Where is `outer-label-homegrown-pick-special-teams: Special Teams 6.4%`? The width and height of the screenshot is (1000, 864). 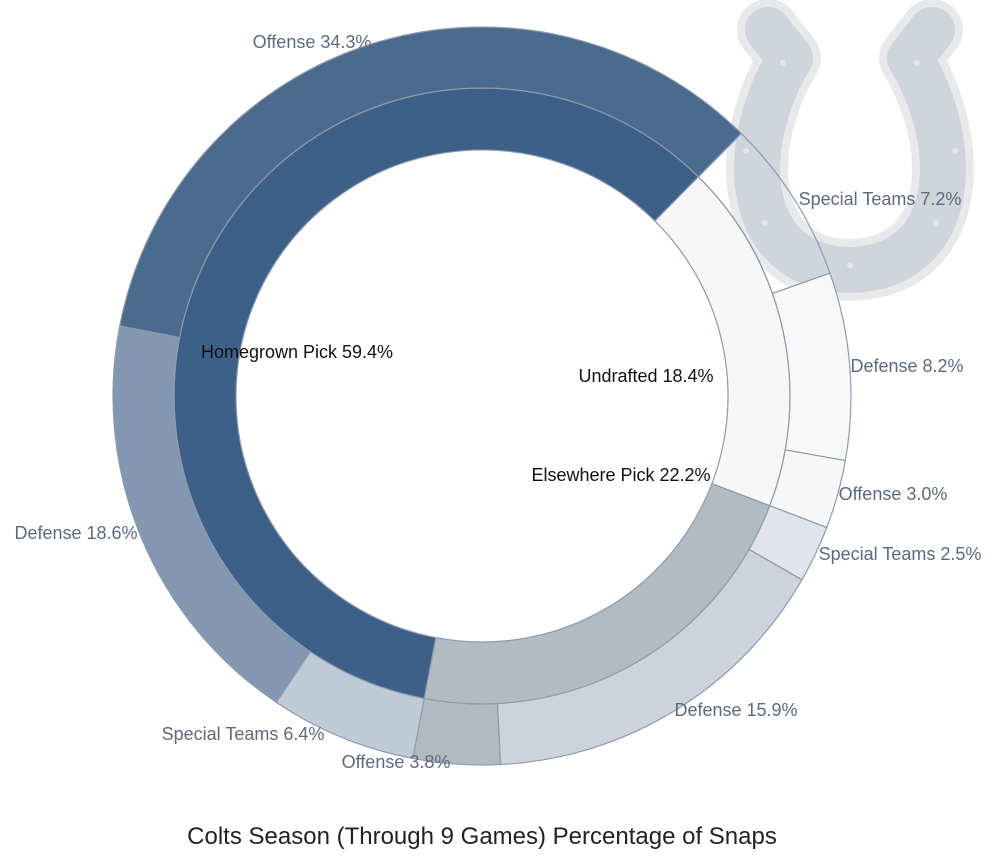
outer-label-homegrown-pick-special-teams: Special Teams 6.4% is located at coordinates (243, 734).